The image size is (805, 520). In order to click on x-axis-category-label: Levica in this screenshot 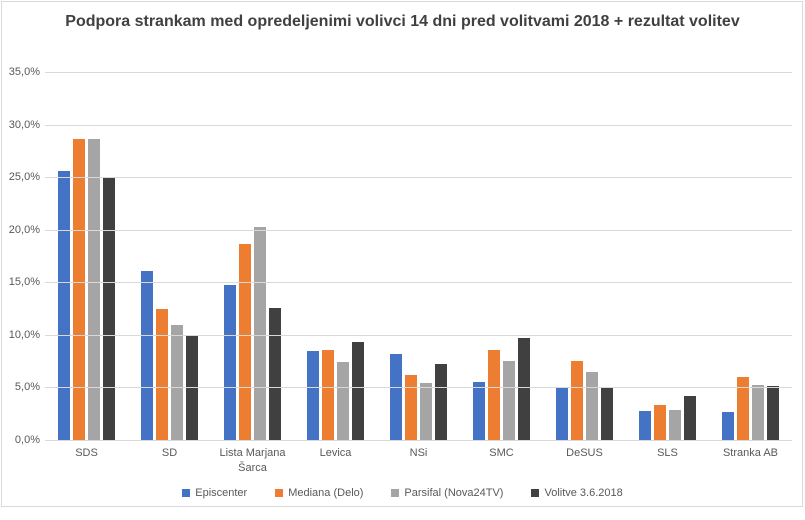, I will do `click(335, 453)`.